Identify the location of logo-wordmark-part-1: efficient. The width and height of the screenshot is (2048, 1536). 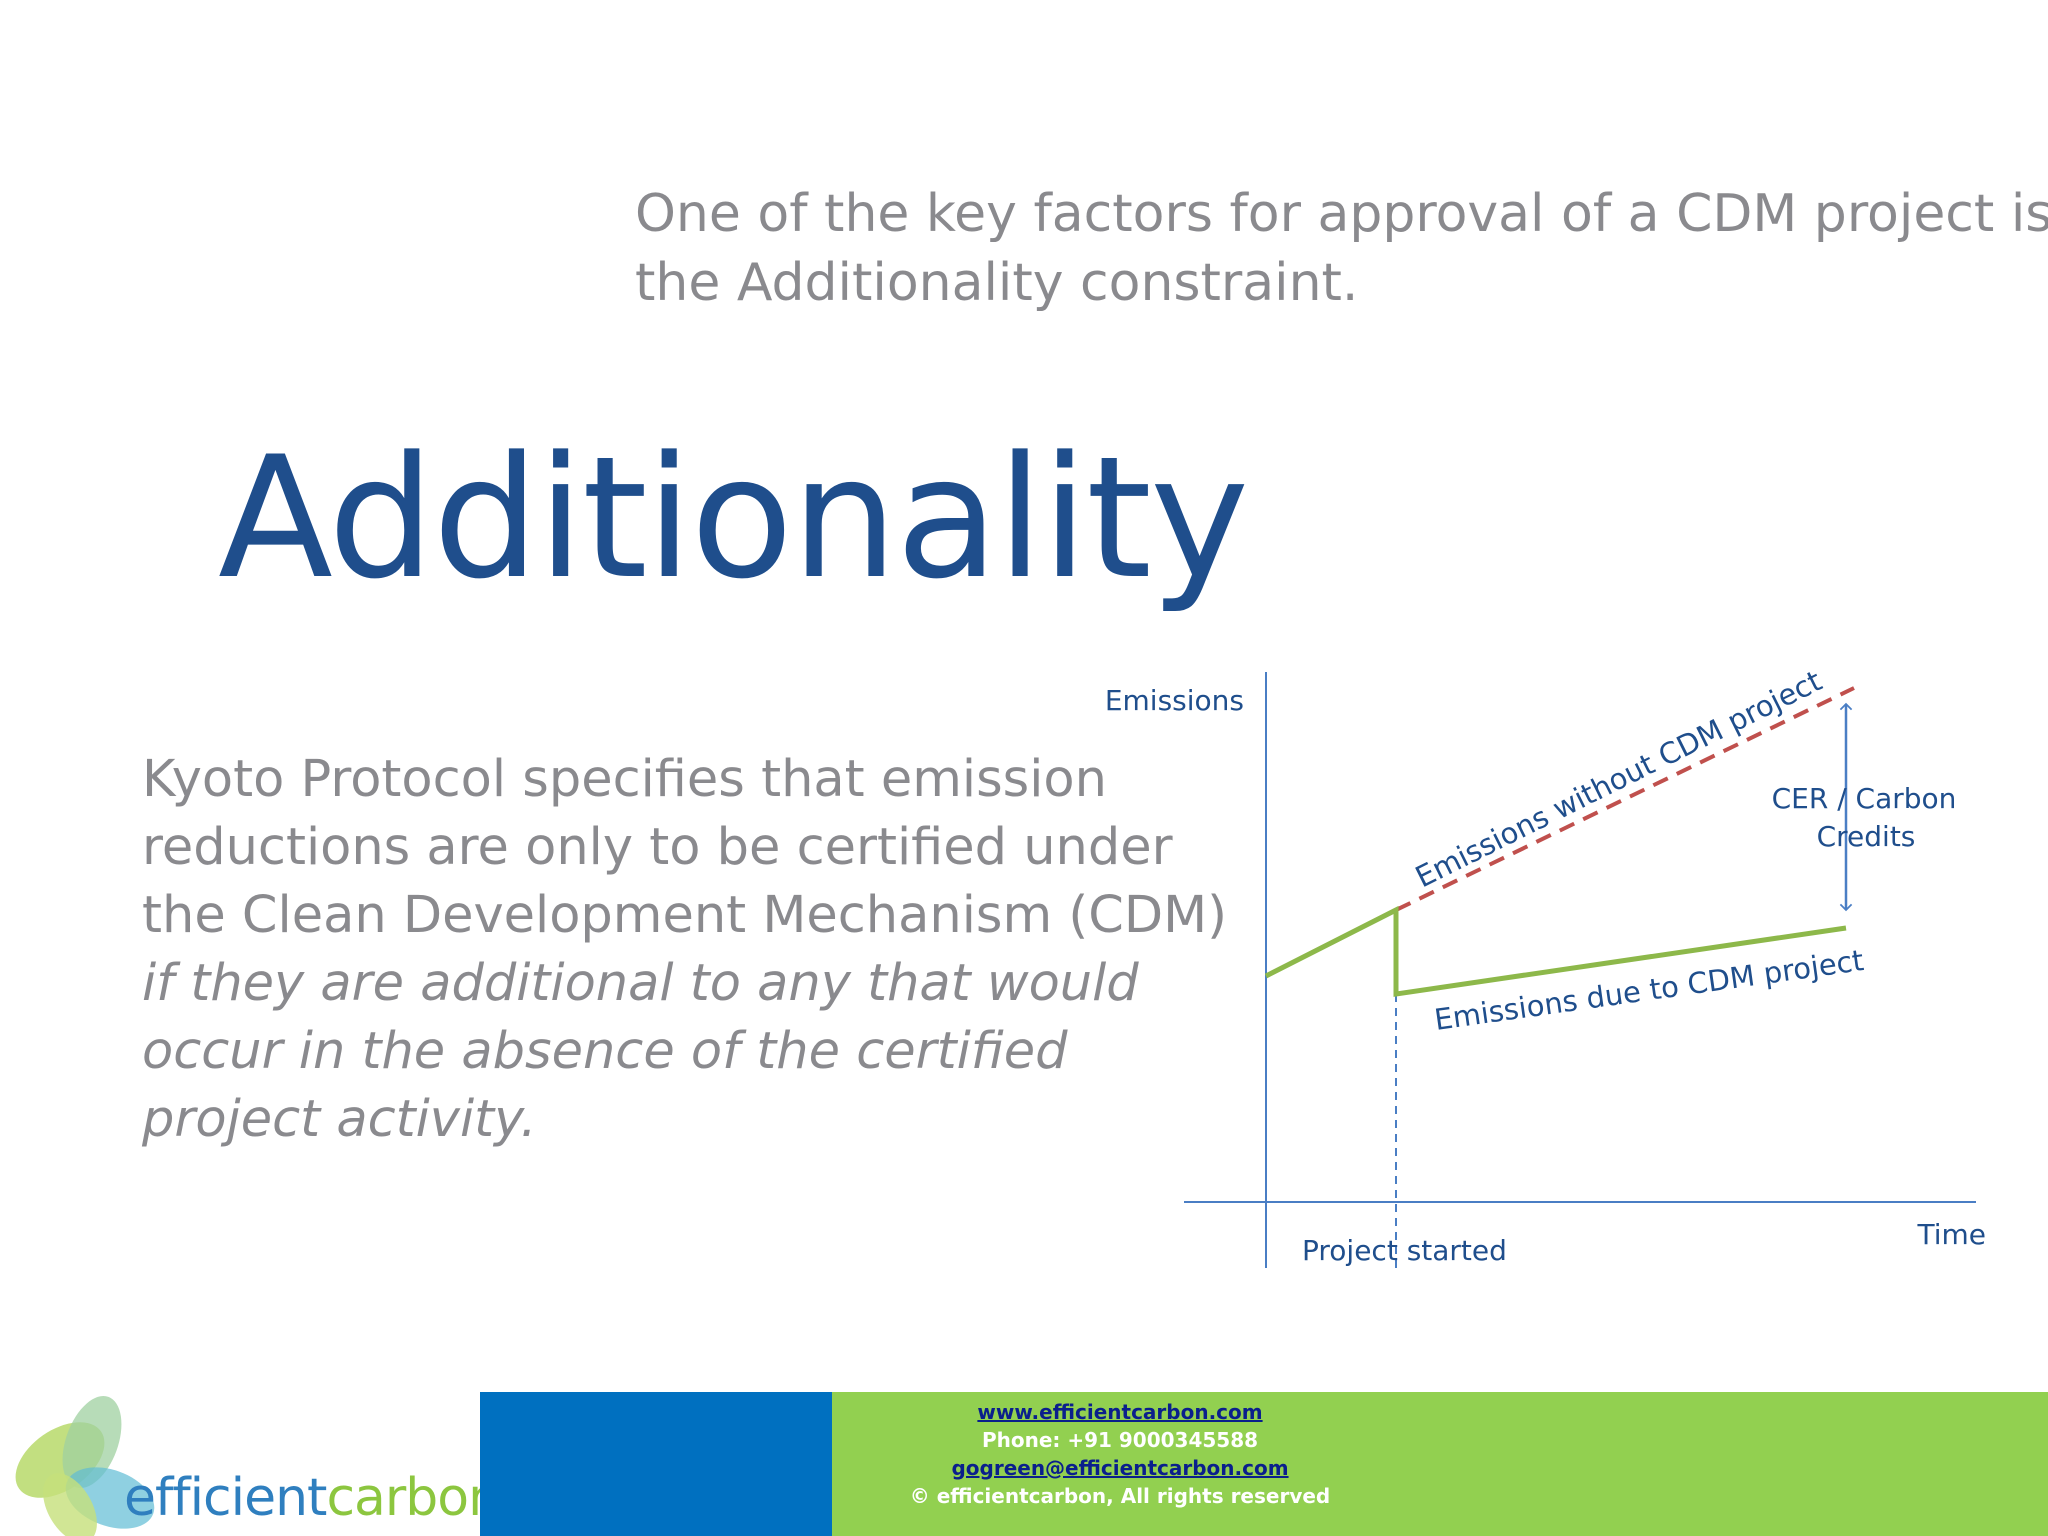
(225, 1498).